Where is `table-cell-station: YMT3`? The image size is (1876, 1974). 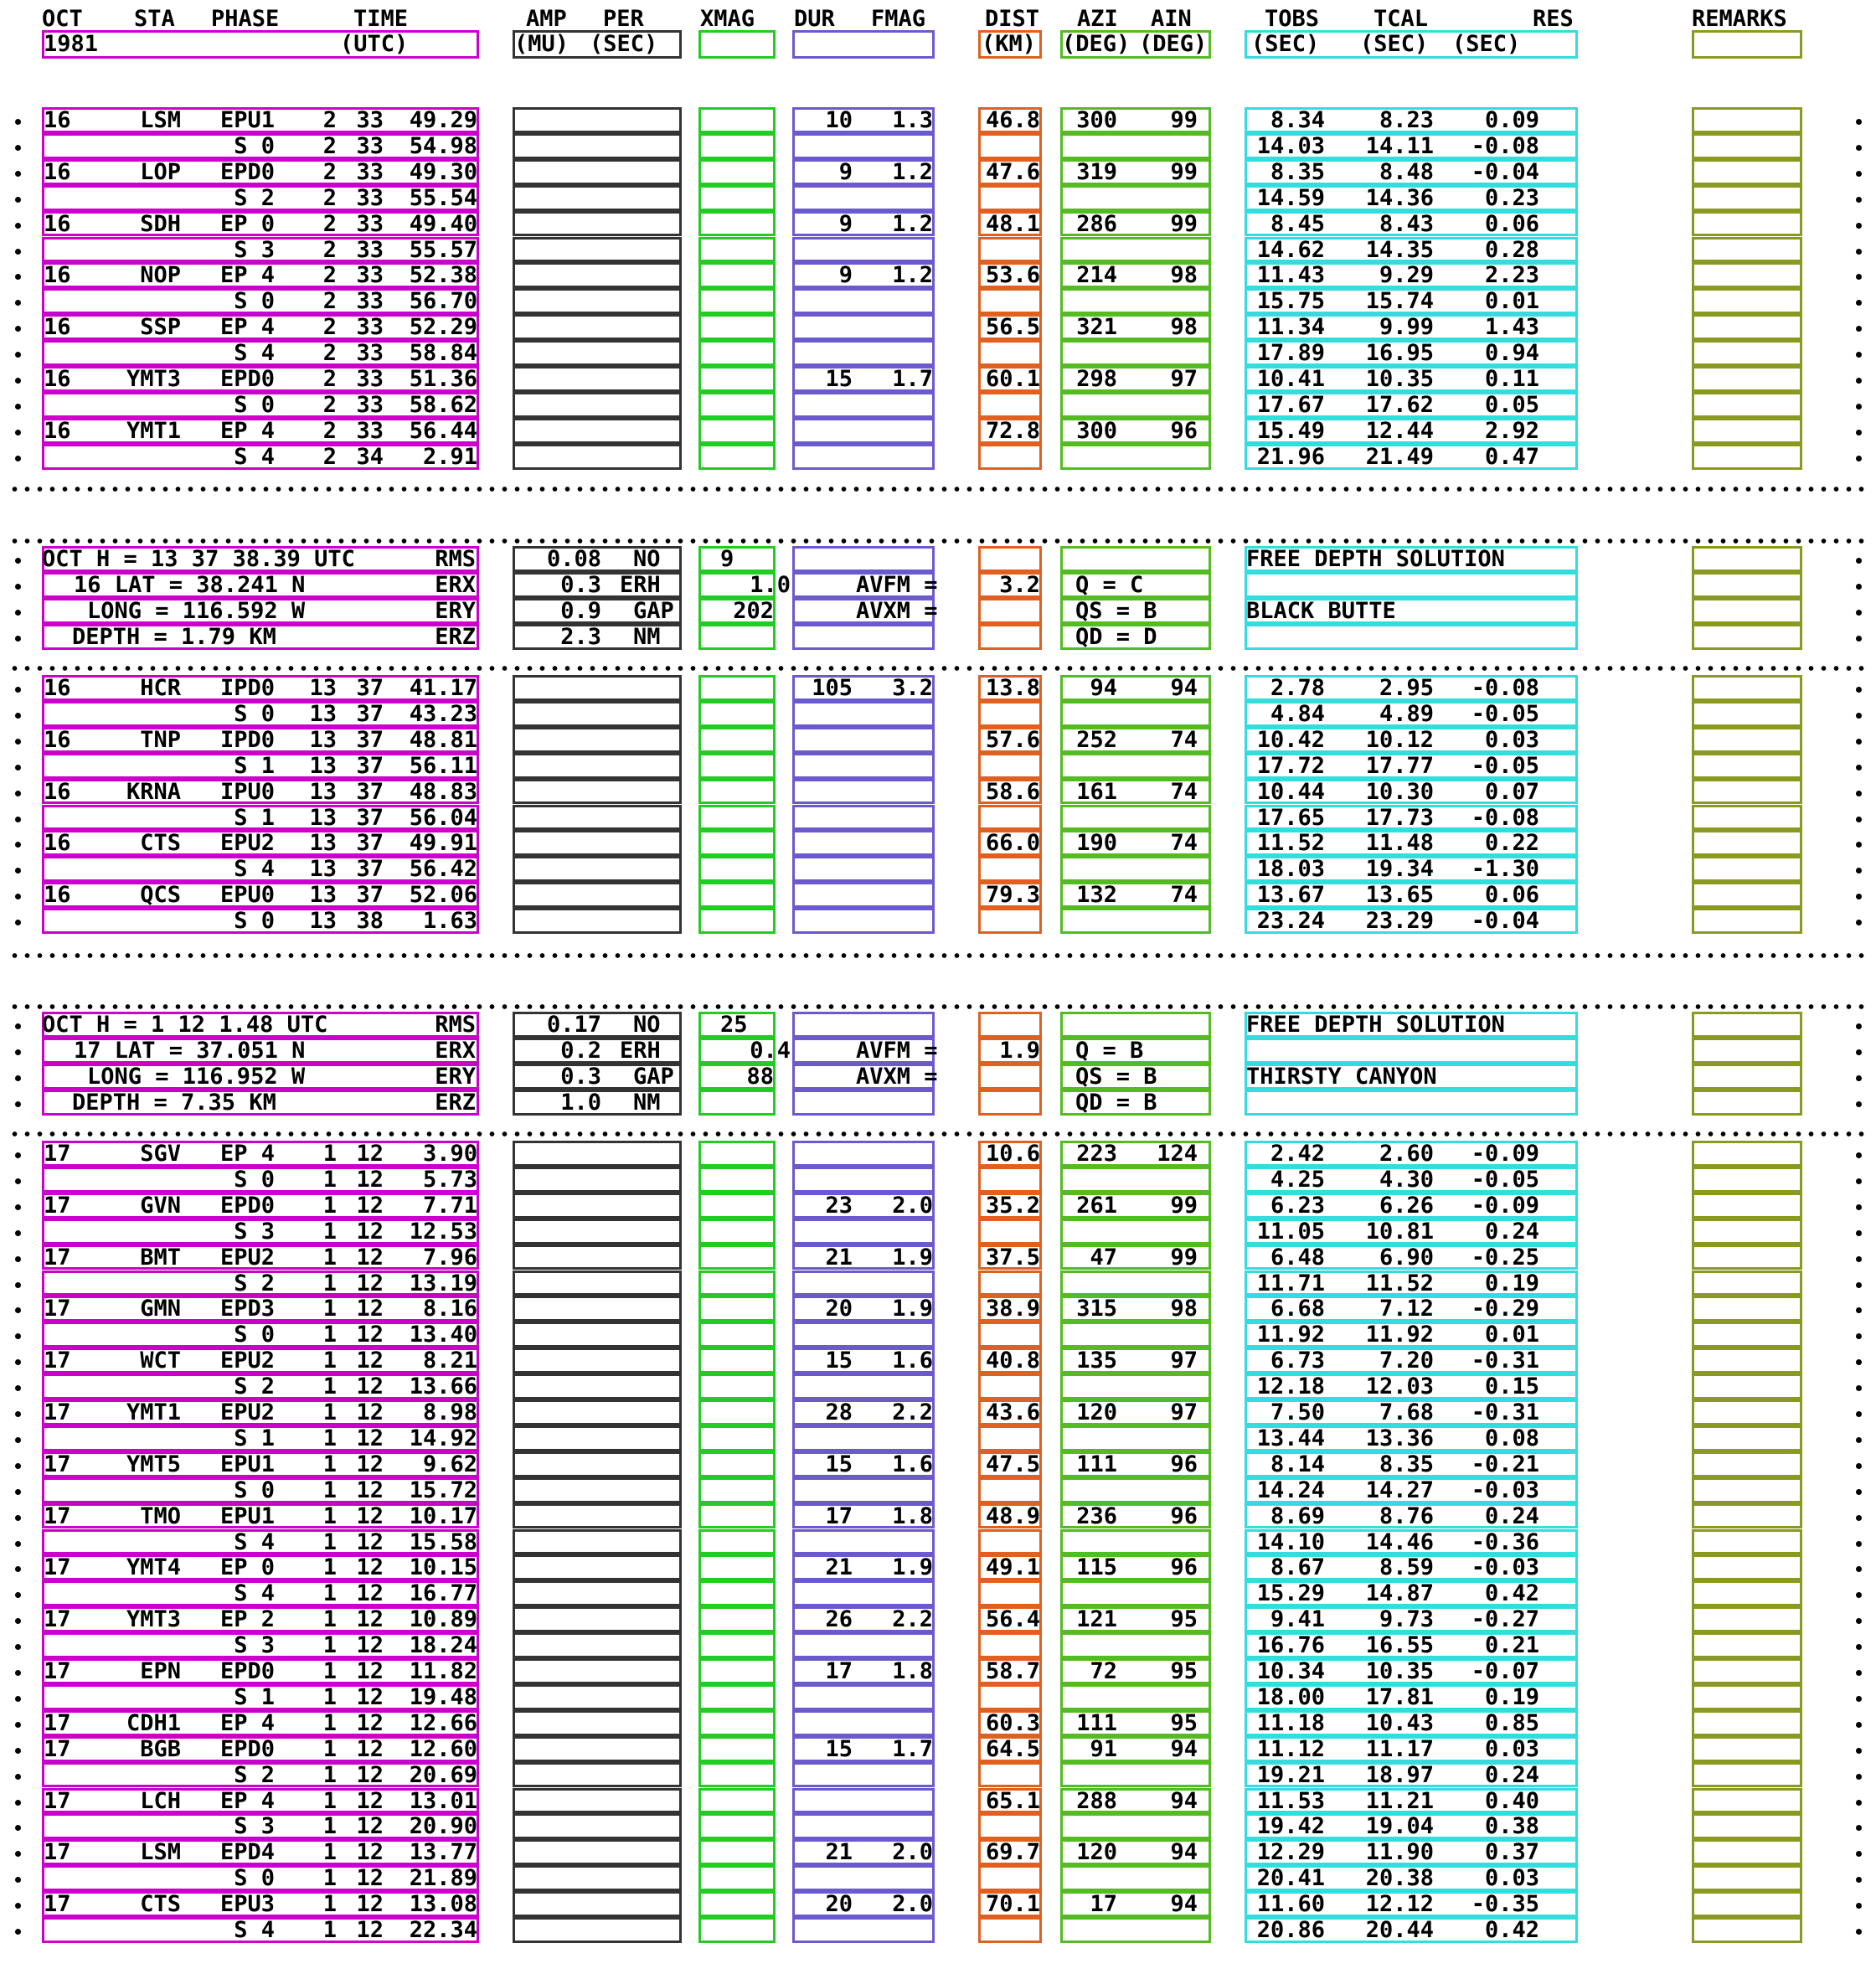 table-cell-station: YMT3 is located at coordinates (153, 379).